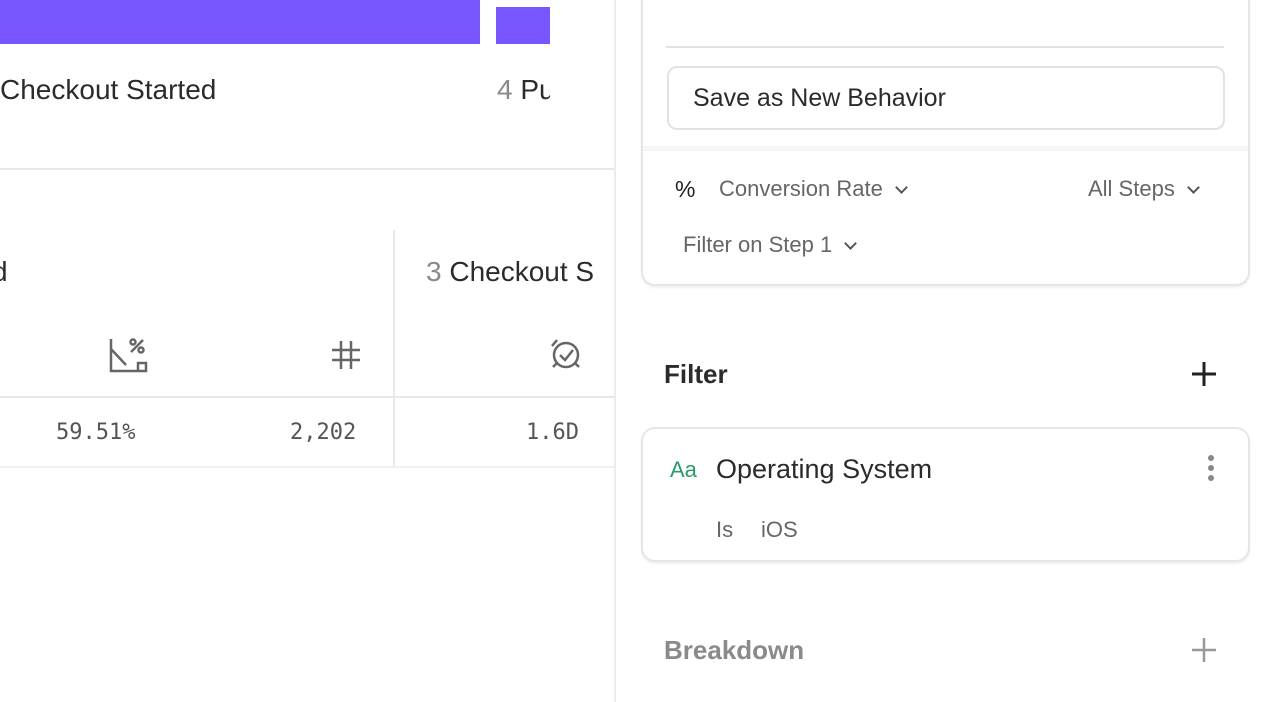  I want to click on steps-dropdown: All Steps, so click(1144, 189).